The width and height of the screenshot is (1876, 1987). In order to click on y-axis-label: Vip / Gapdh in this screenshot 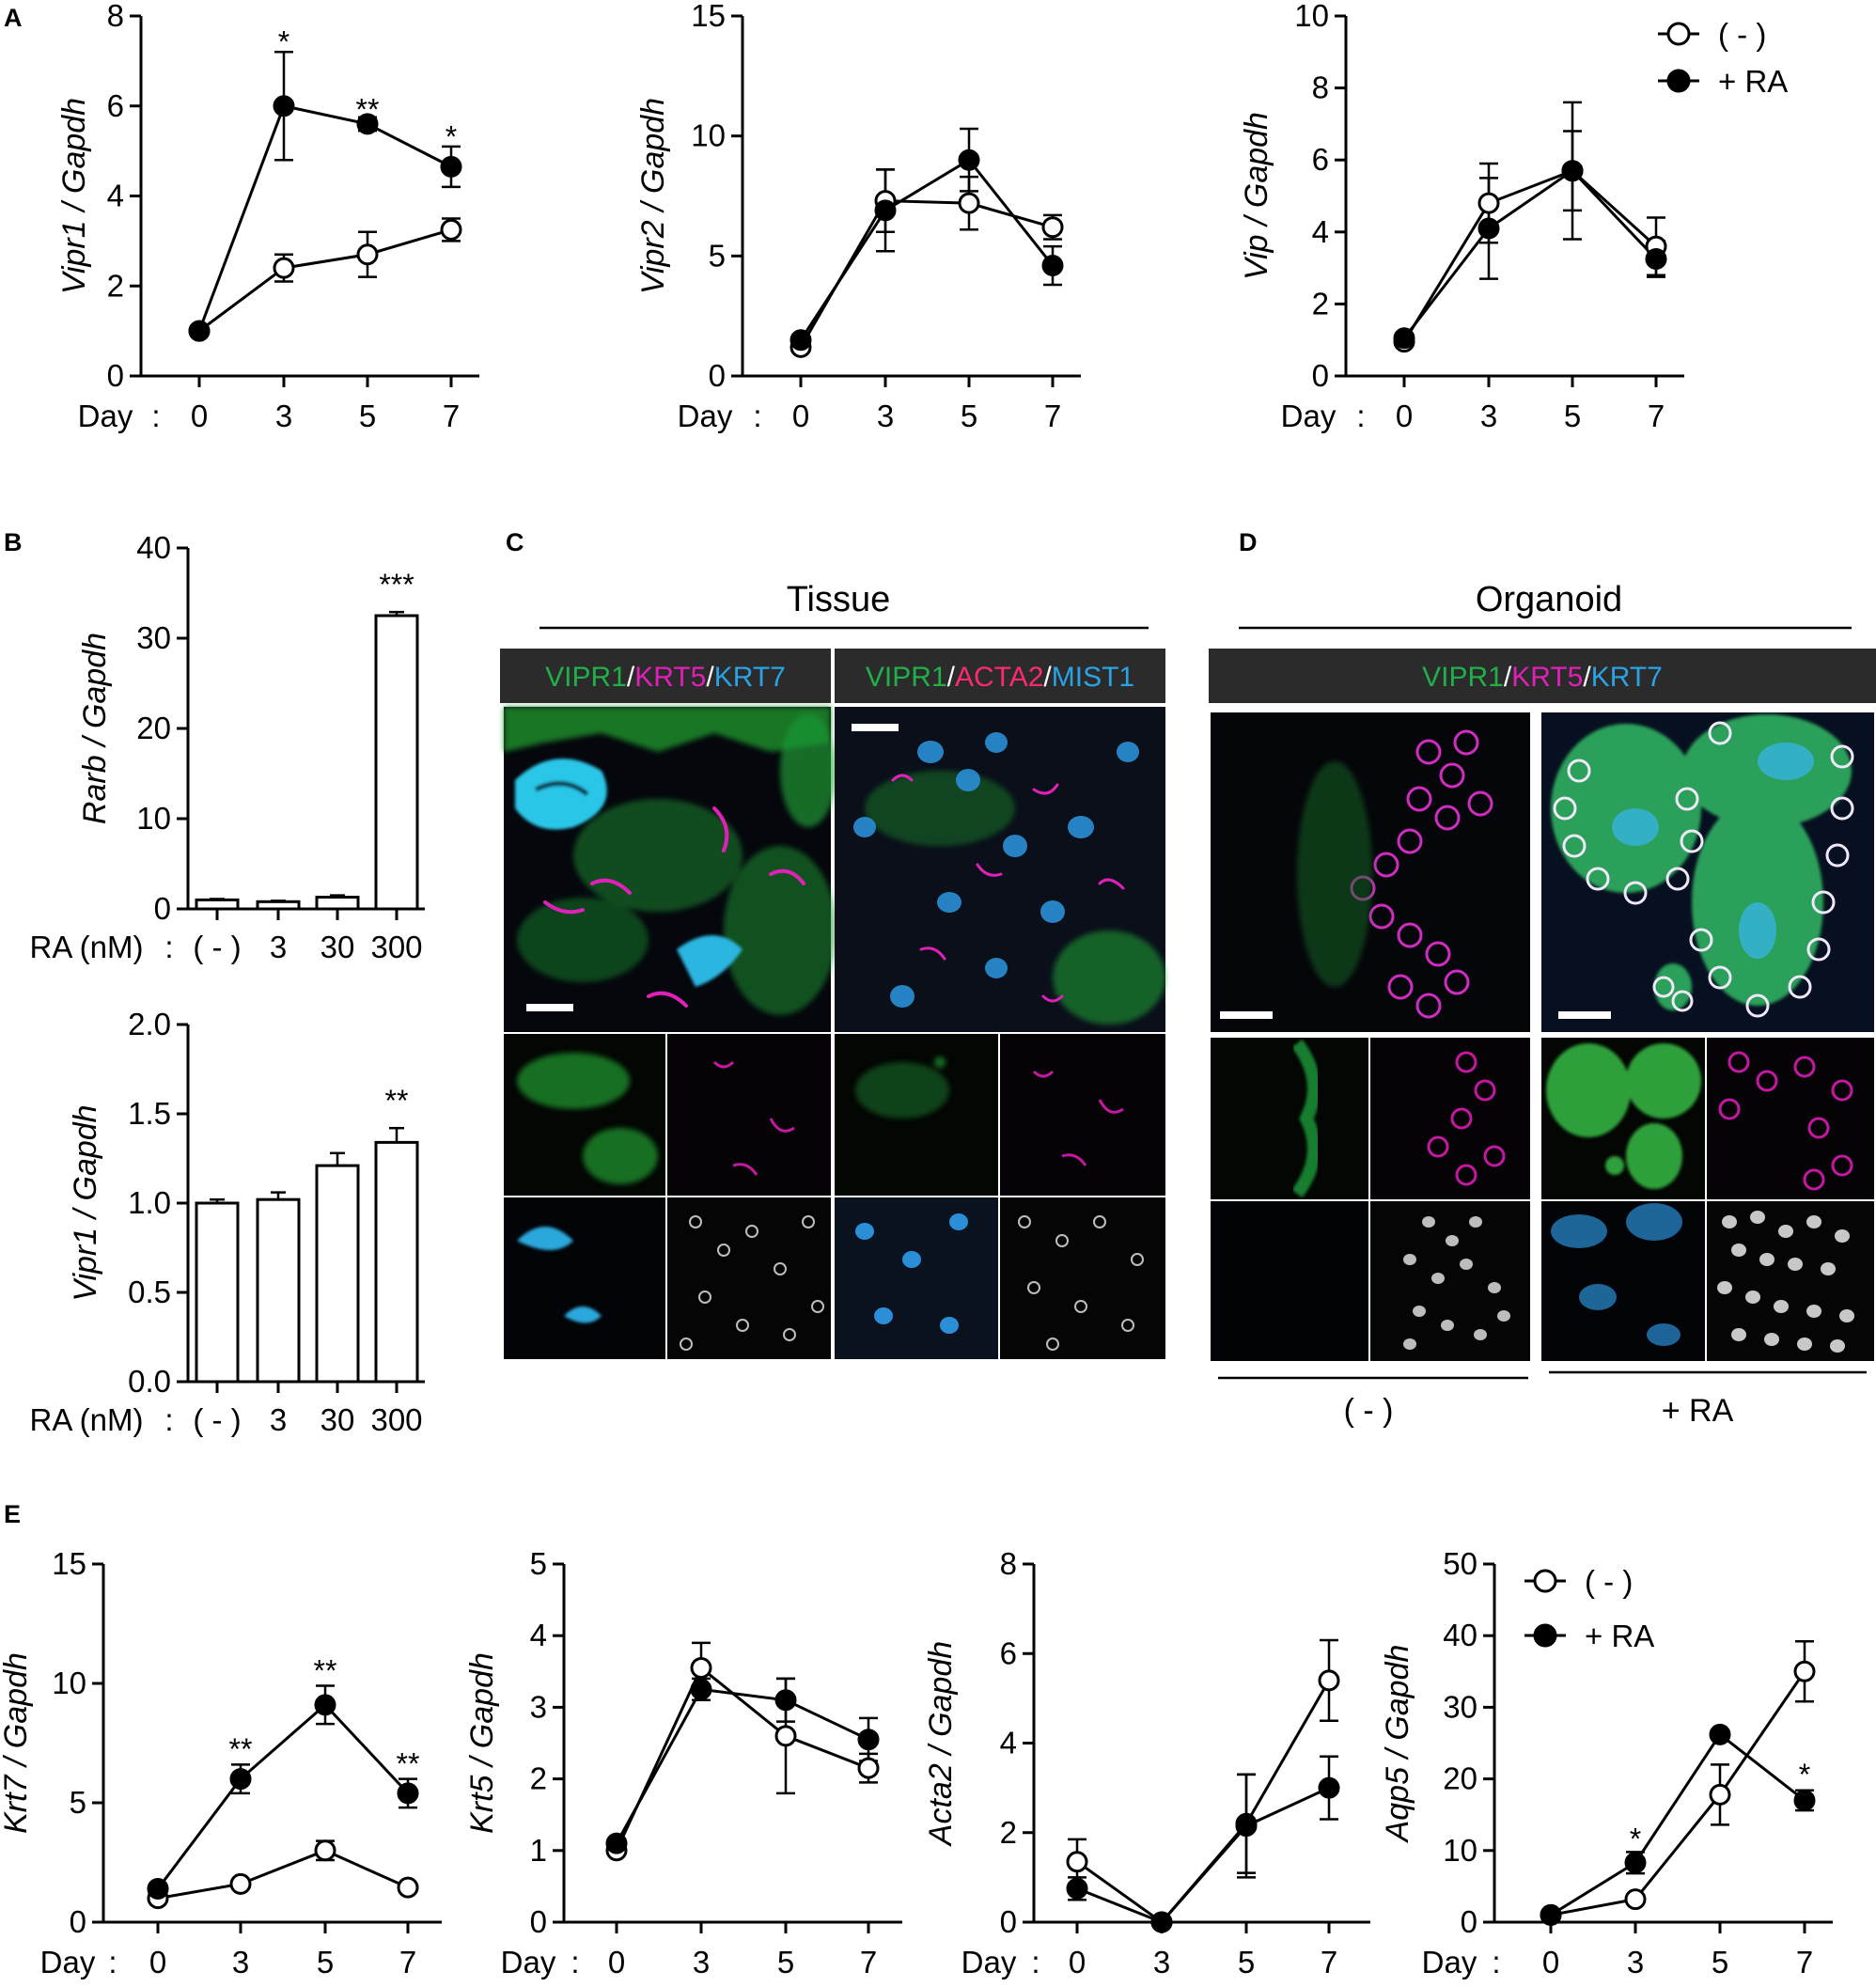, I will do `click(1256, 196)`.